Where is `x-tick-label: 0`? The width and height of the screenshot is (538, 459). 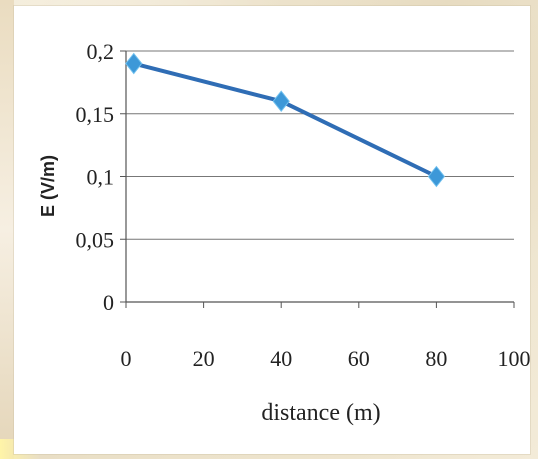
x-tick-label: 0 is located at coordinates (126, 358).